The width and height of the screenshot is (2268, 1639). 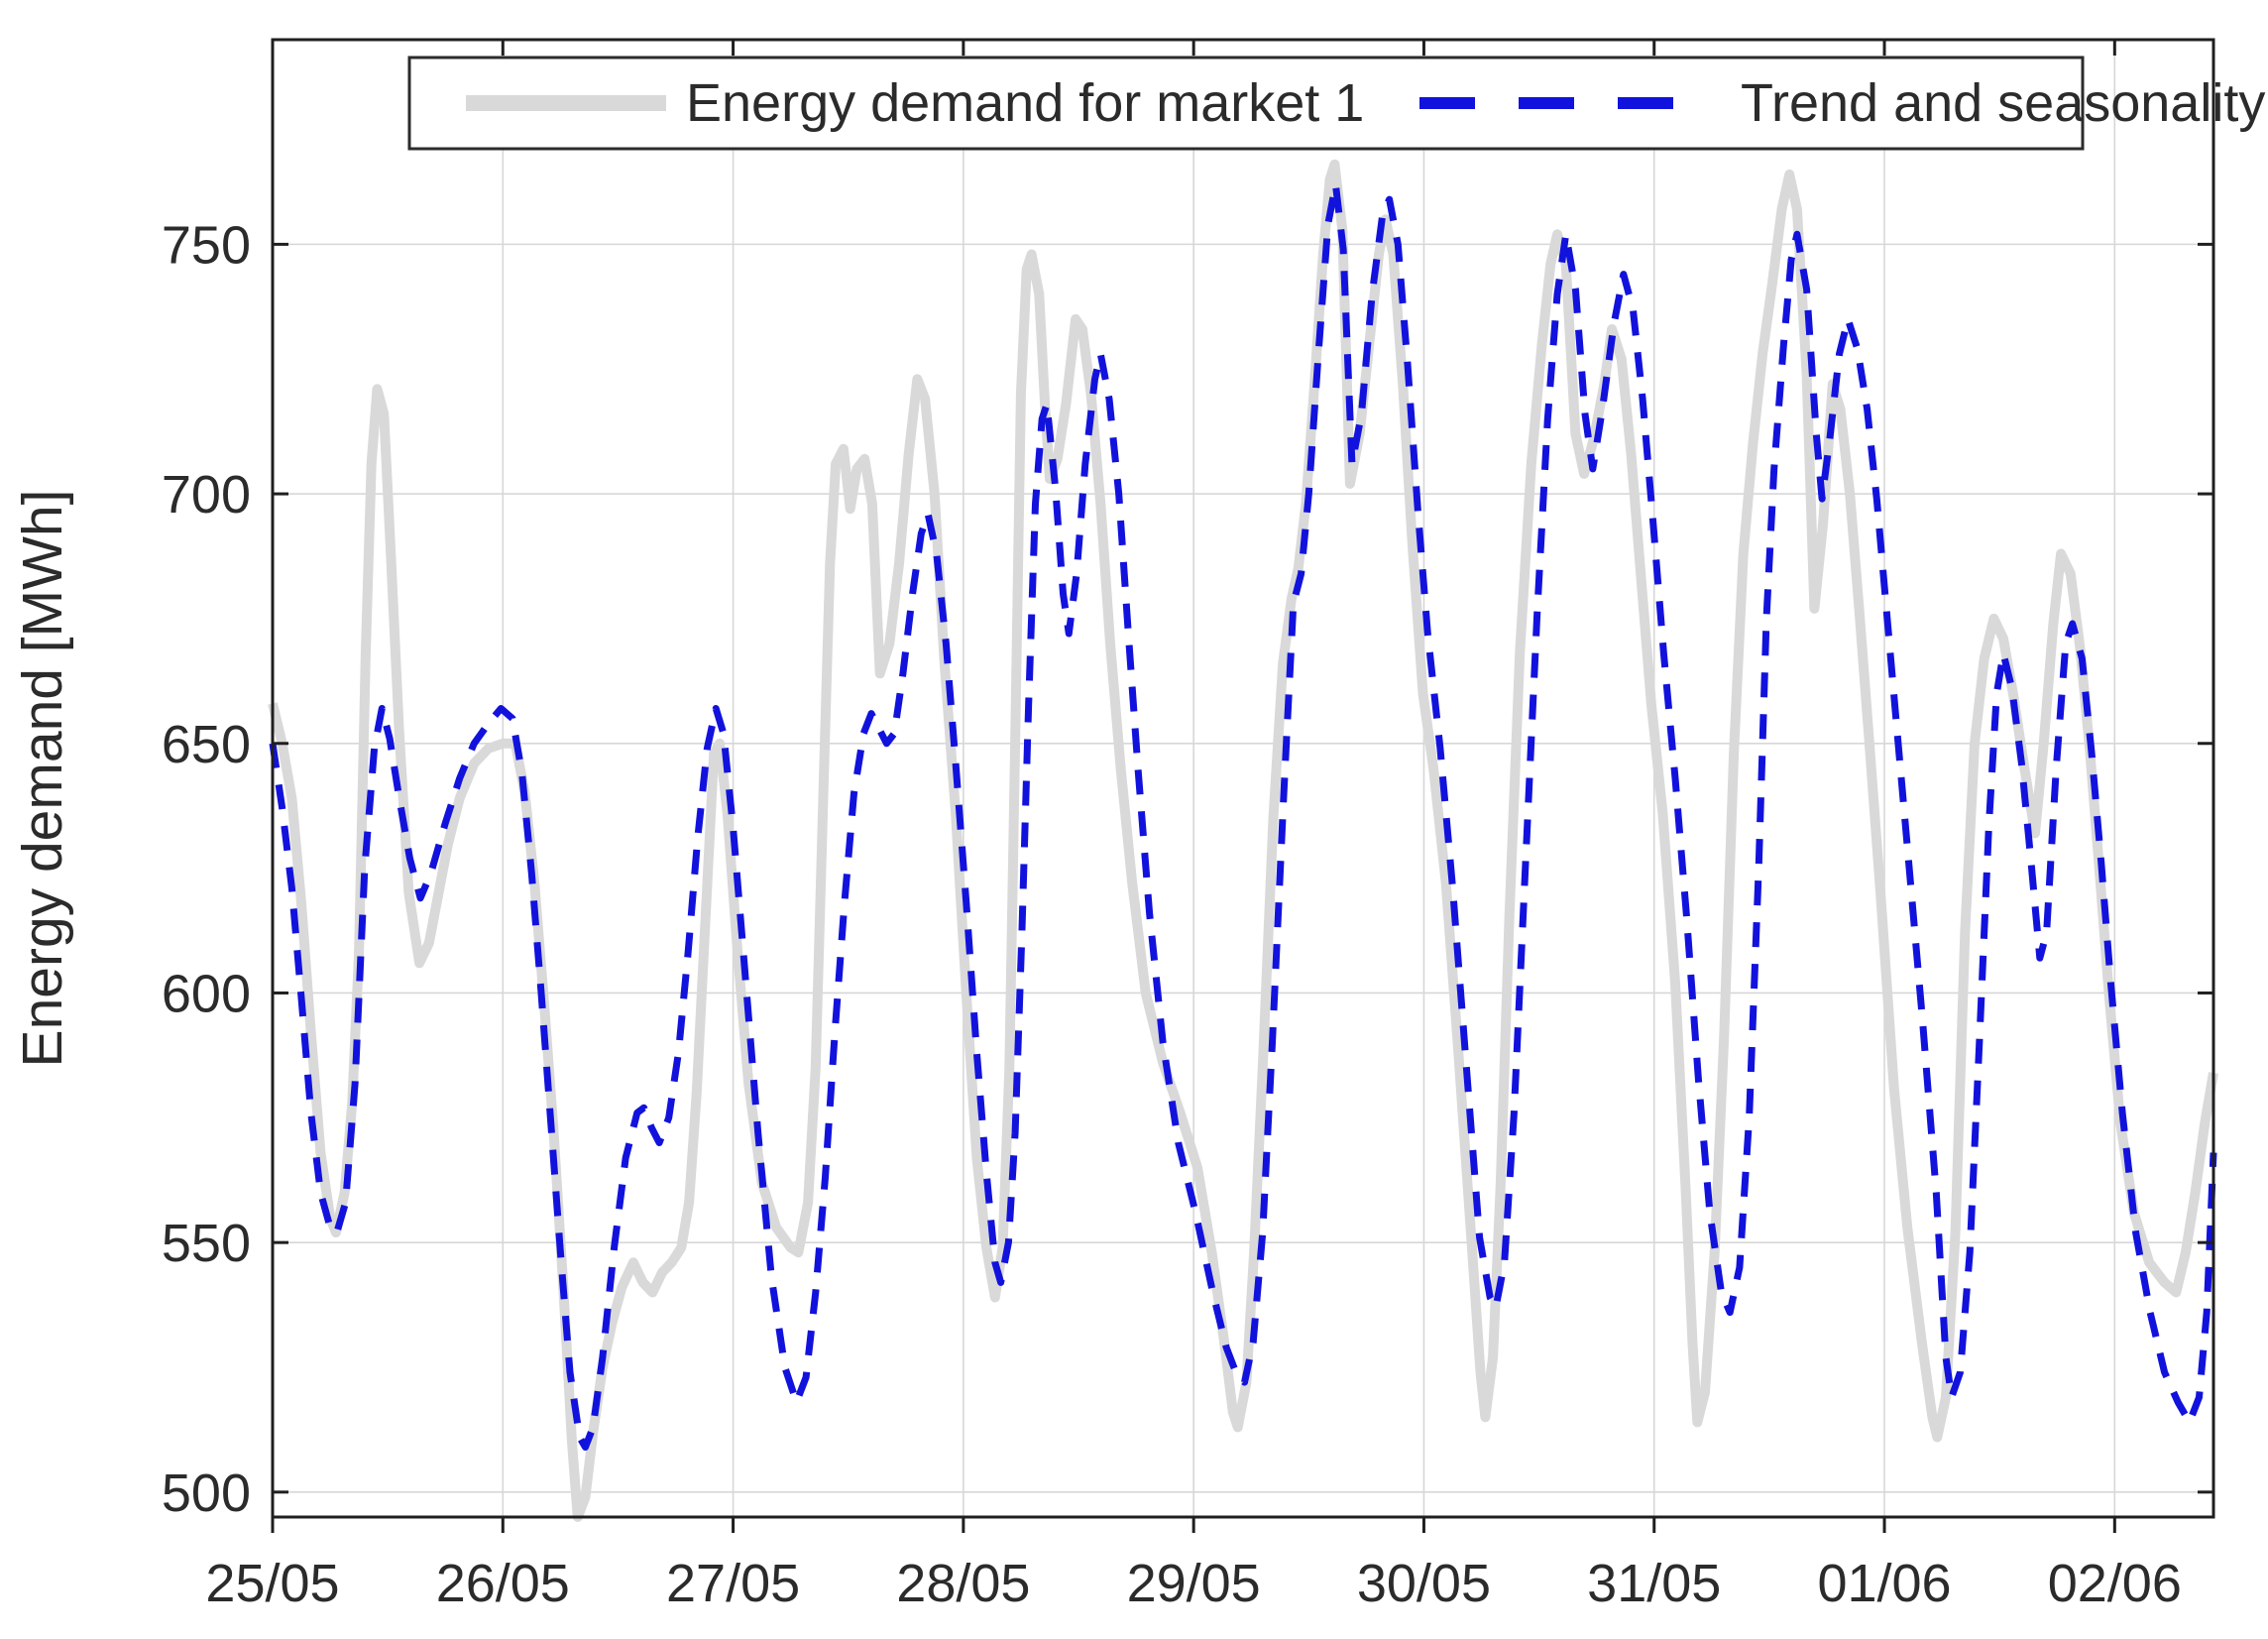 I want to click on y-axis-title: Energy demand [MWh], so click(x=42, y=779).